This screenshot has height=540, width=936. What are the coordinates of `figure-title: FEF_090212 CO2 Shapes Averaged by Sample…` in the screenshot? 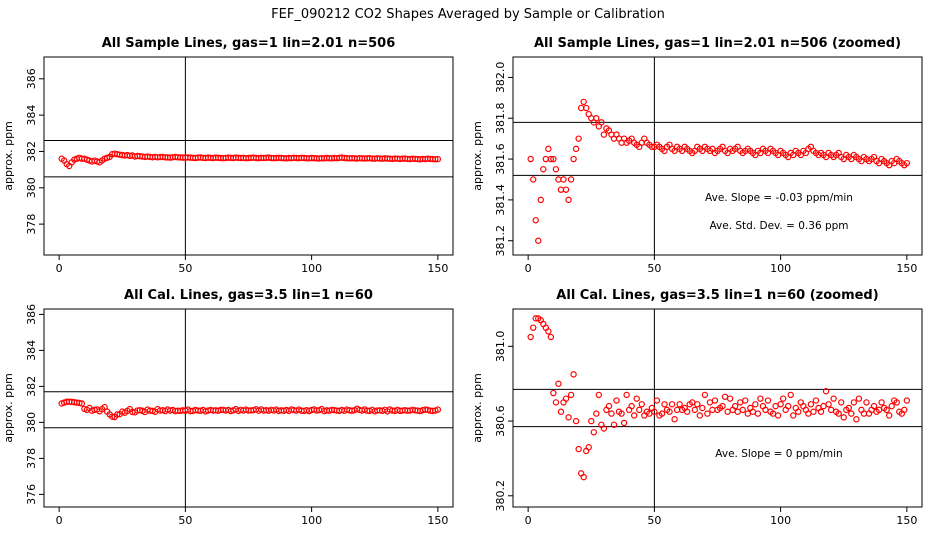 It's located at (468, 14).